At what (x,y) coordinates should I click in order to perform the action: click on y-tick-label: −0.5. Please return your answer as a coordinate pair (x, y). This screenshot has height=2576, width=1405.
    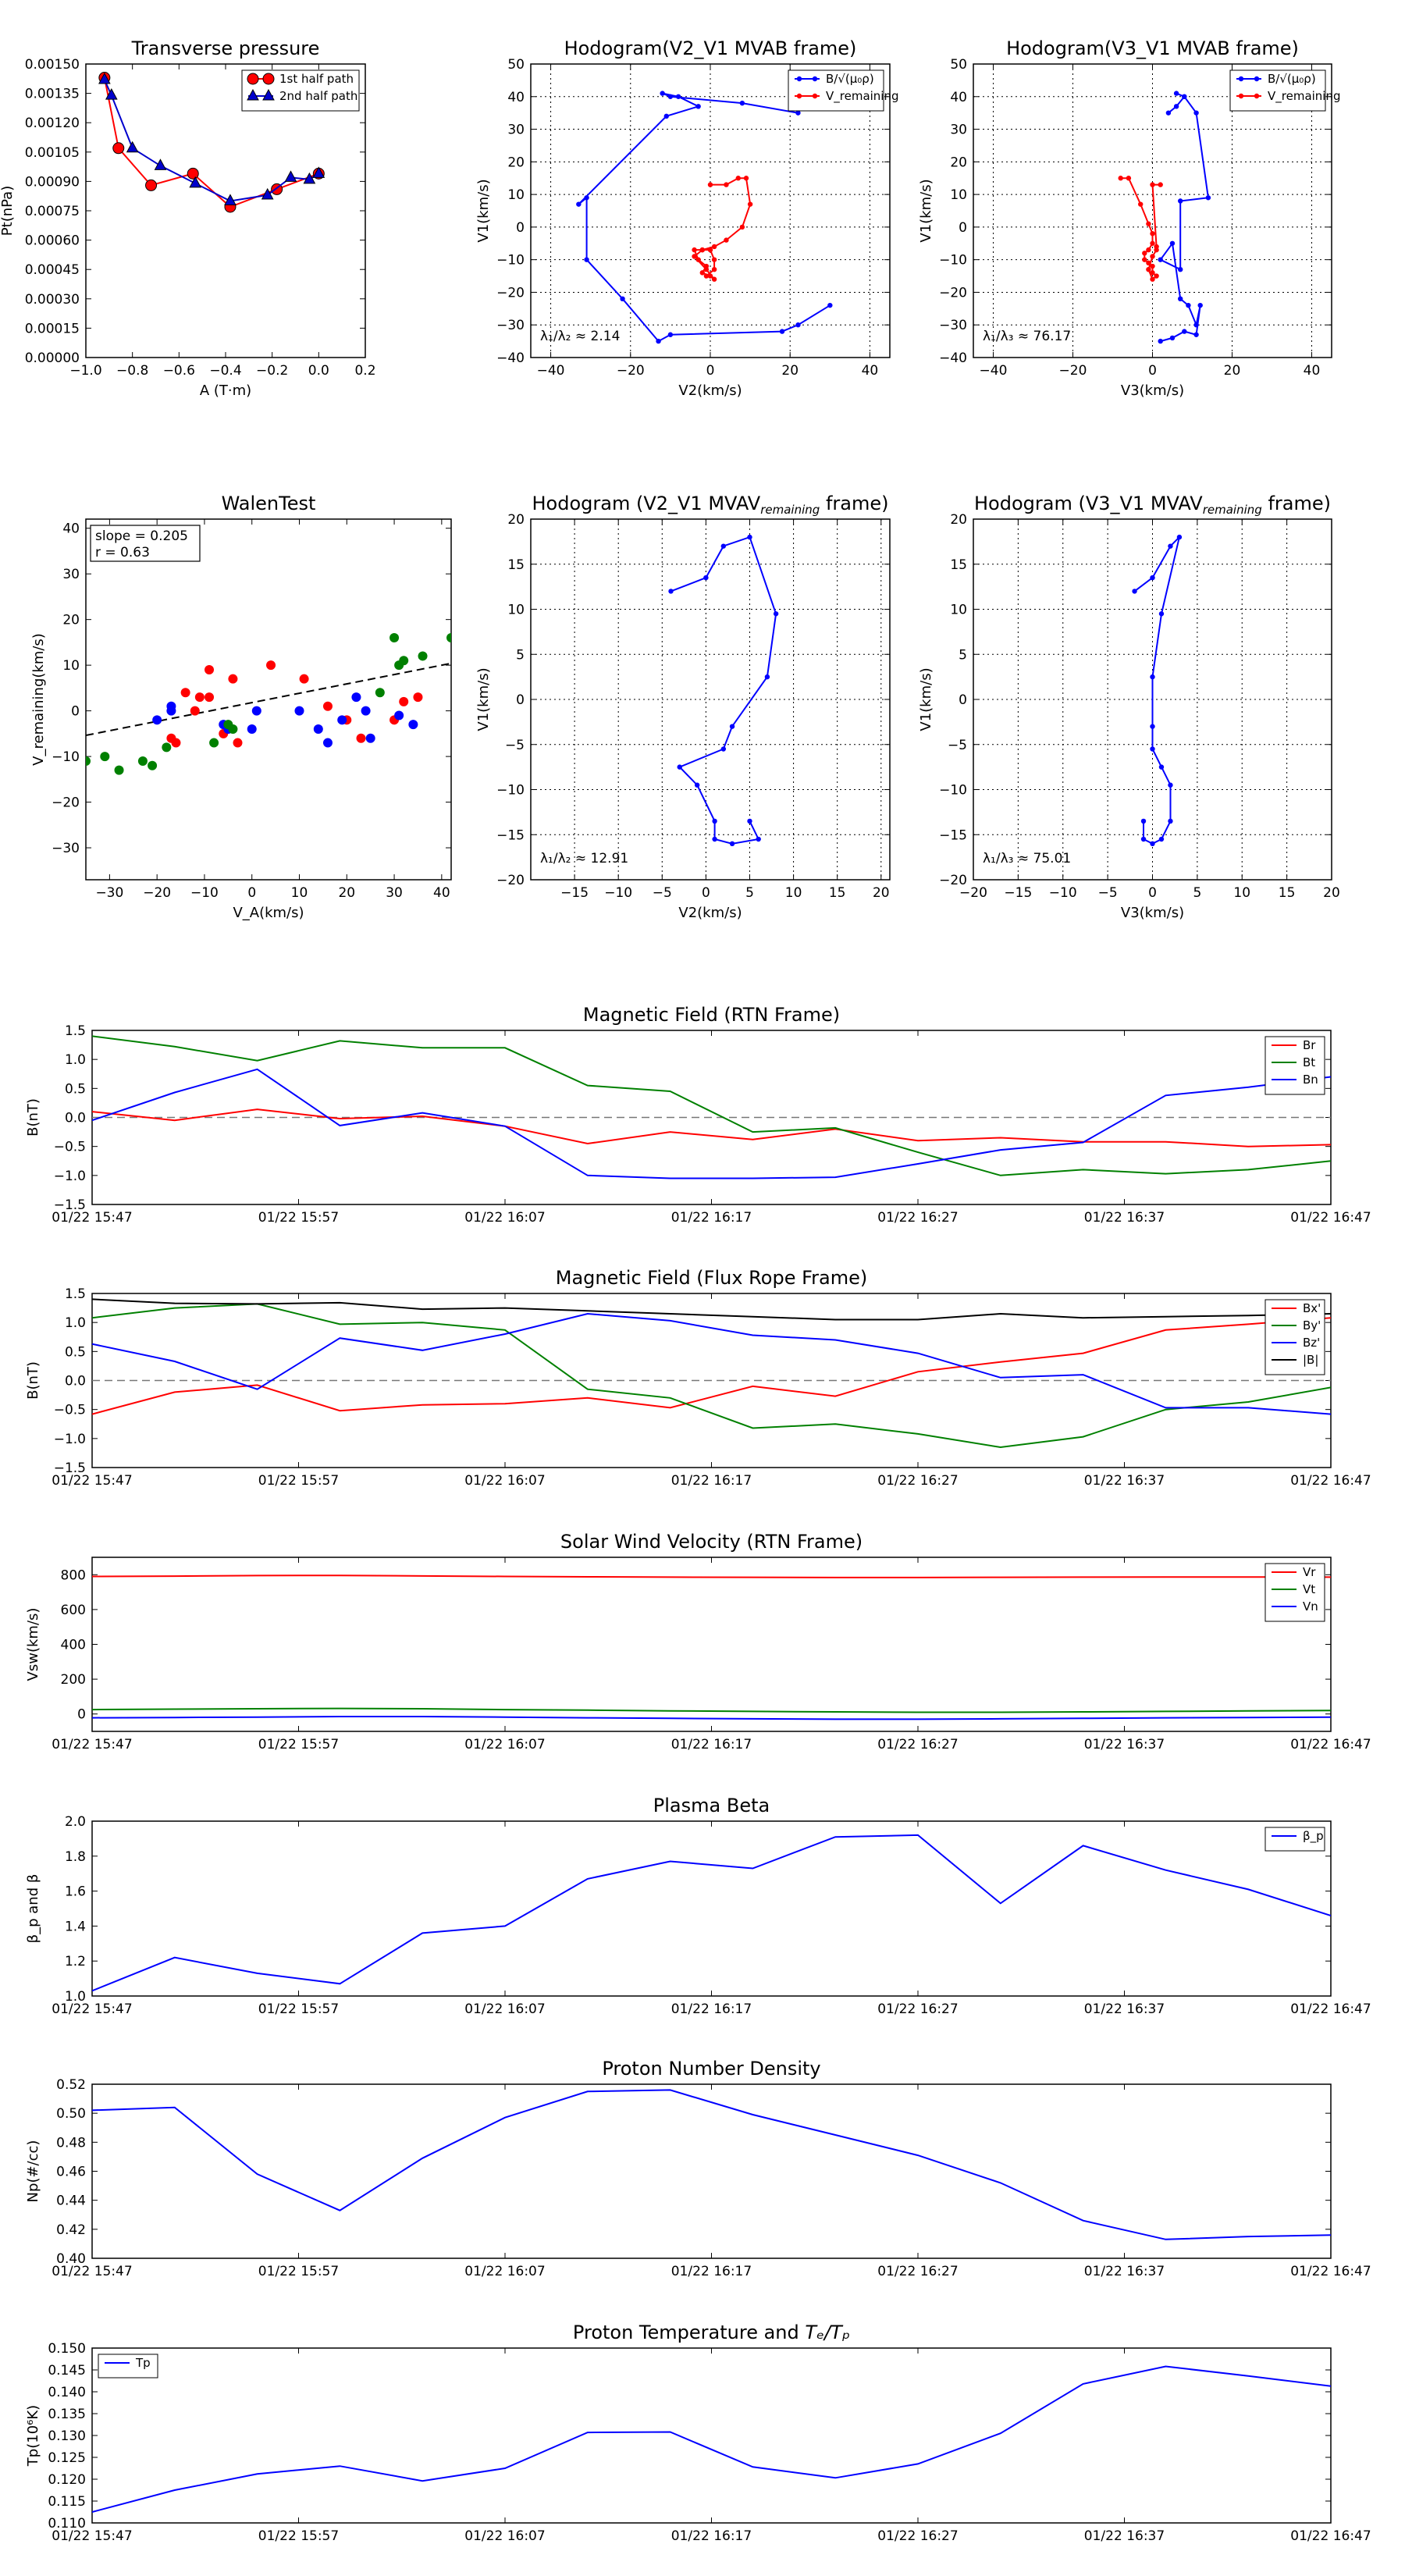
    Looking at the image, I should click on (70, 1147).